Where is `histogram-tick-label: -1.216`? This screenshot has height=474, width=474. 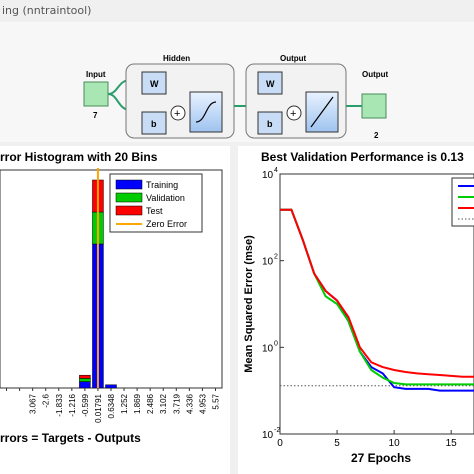
histogram-tick-label: -1.216 is located at coordinates (72, 404).